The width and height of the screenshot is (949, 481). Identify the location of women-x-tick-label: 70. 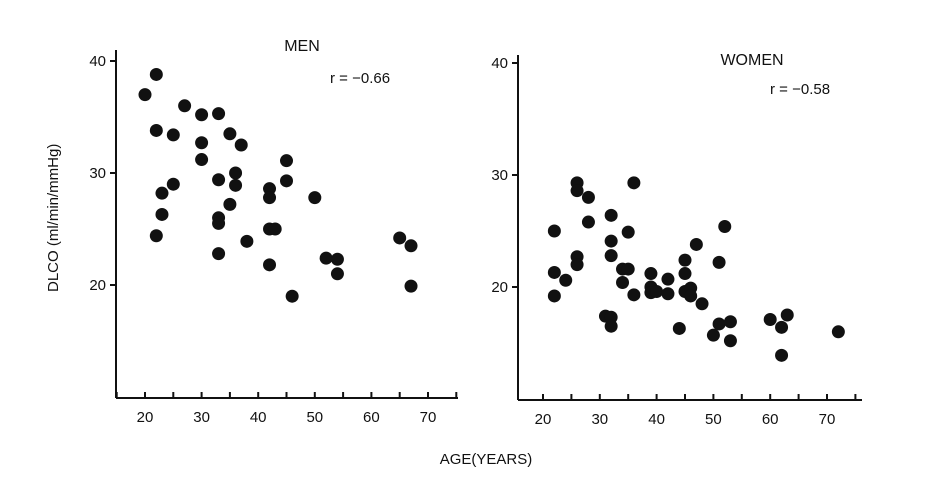
(827, 419).